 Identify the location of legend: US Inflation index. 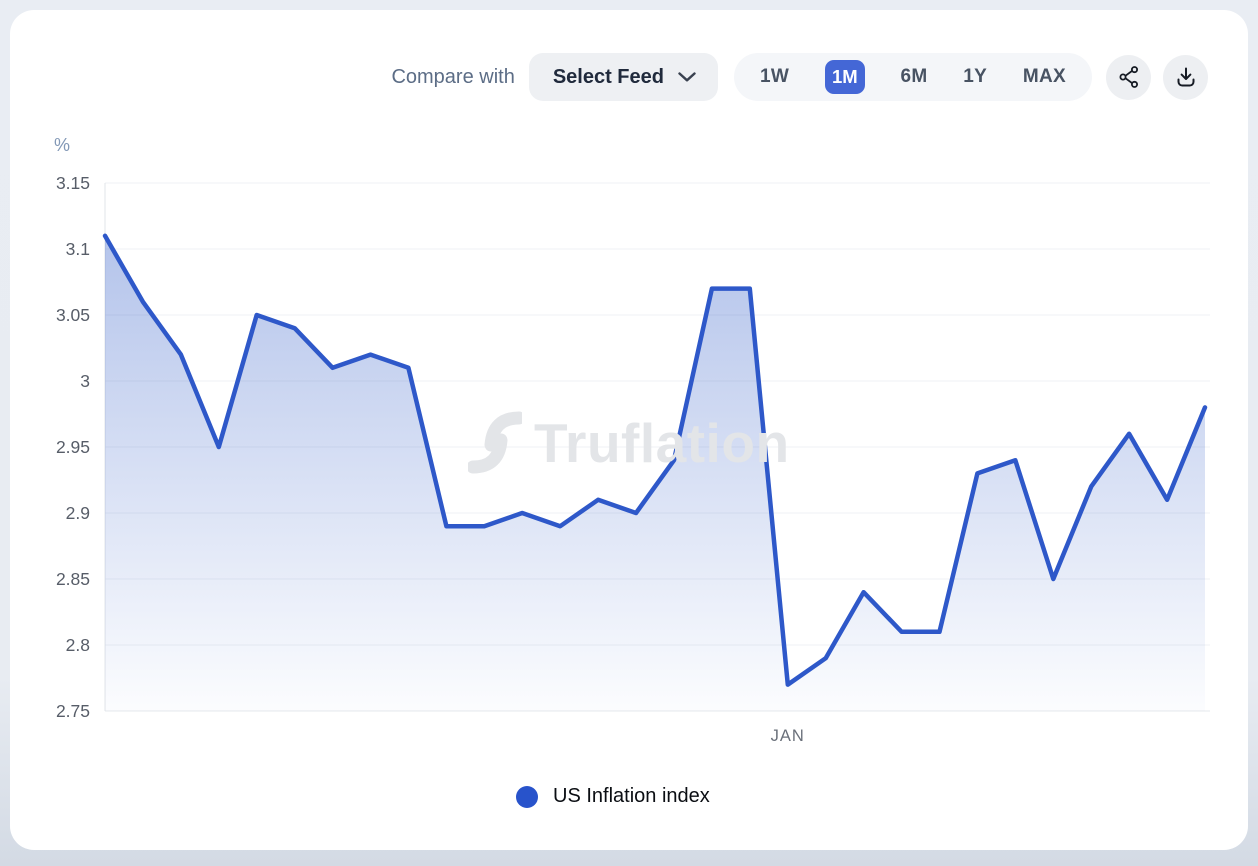
(613, 796).